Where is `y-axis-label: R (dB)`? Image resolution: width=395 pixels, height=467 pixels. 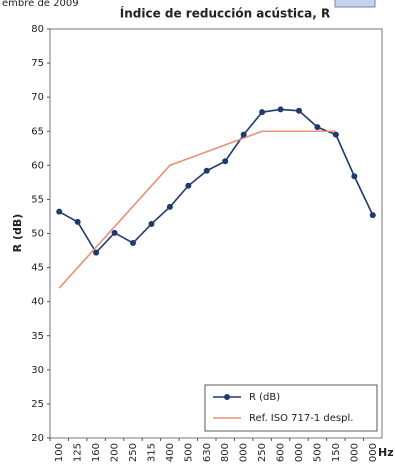
y-axis-label: R (dB) is located at coordinates (17, 233).